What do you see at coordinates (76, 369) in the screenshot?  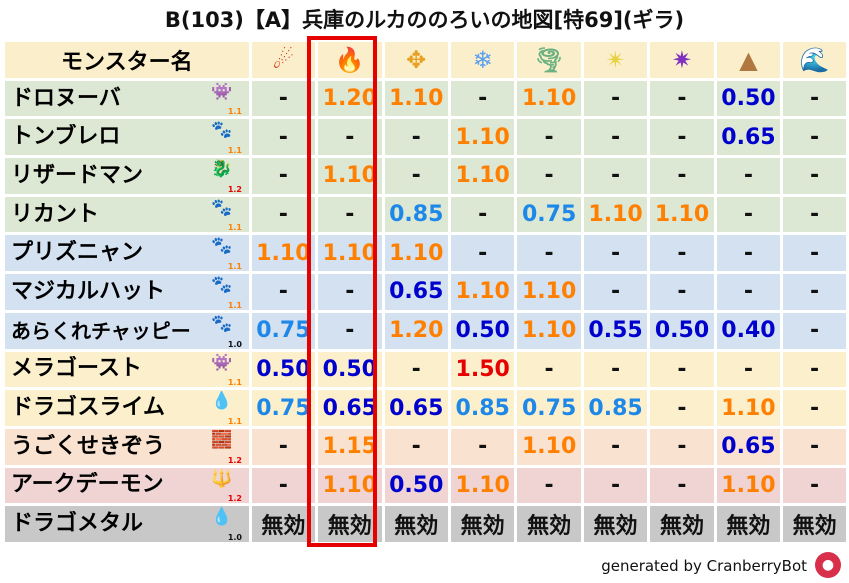 I see `monster-name: メラゴースト` at bounding box center [76, 369].